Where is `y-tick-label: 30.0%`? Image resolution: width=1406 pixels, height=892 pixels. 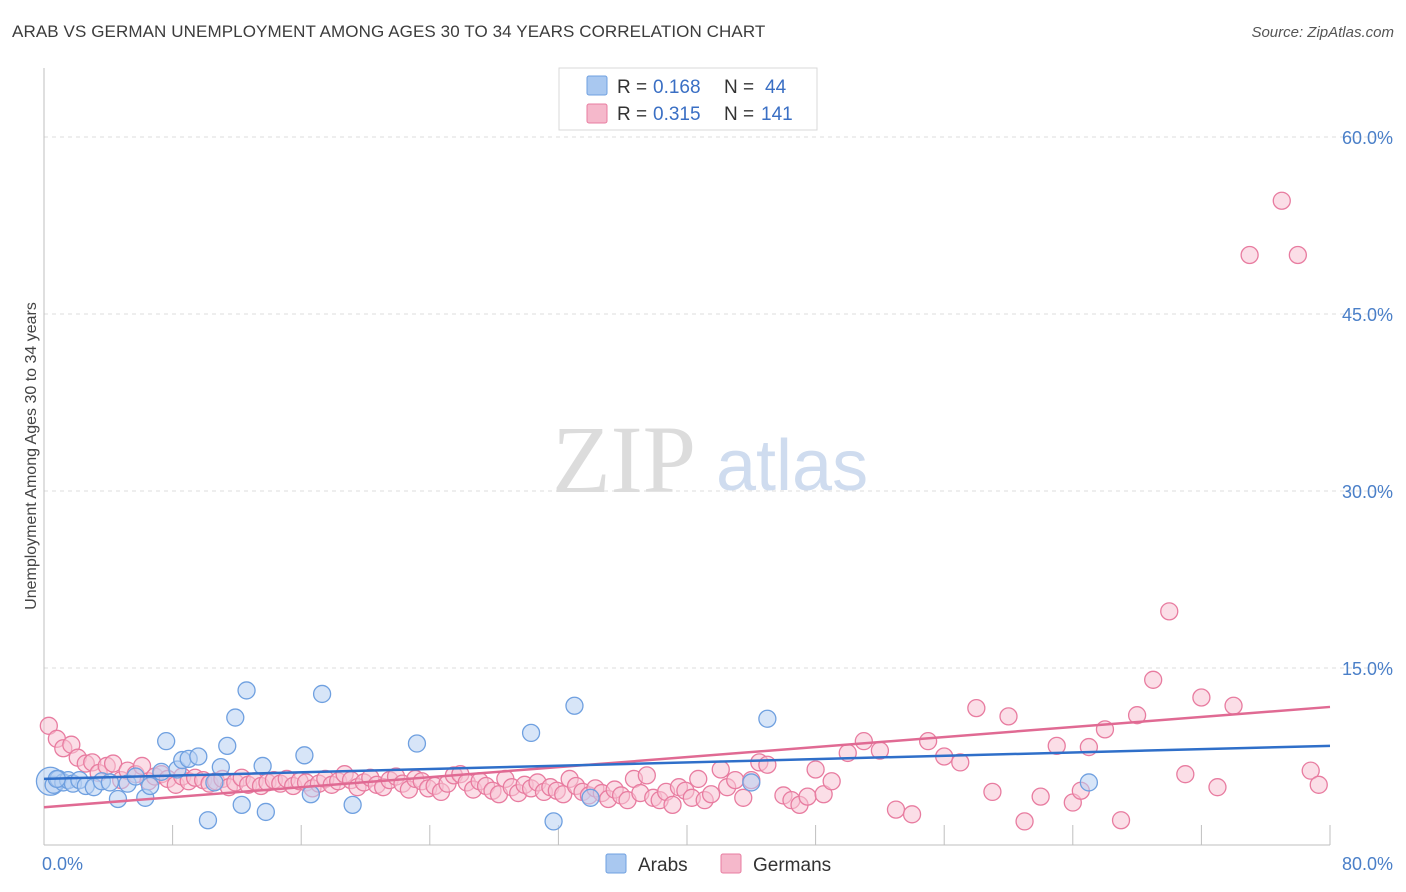
y-tick-label: 30.0% is located at coordinates (1367, 492).